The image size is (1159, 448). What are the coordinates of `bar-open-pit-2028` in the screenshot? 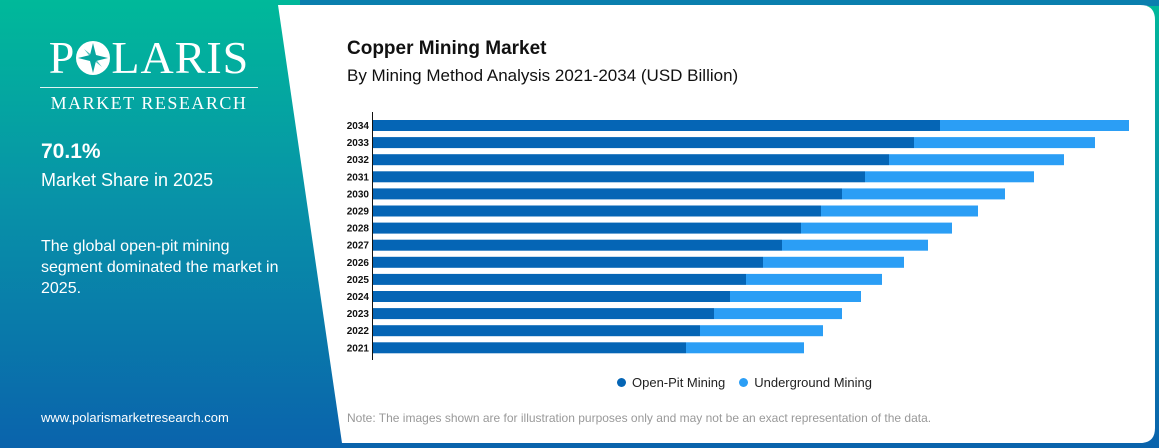 It's located at (587, 228).